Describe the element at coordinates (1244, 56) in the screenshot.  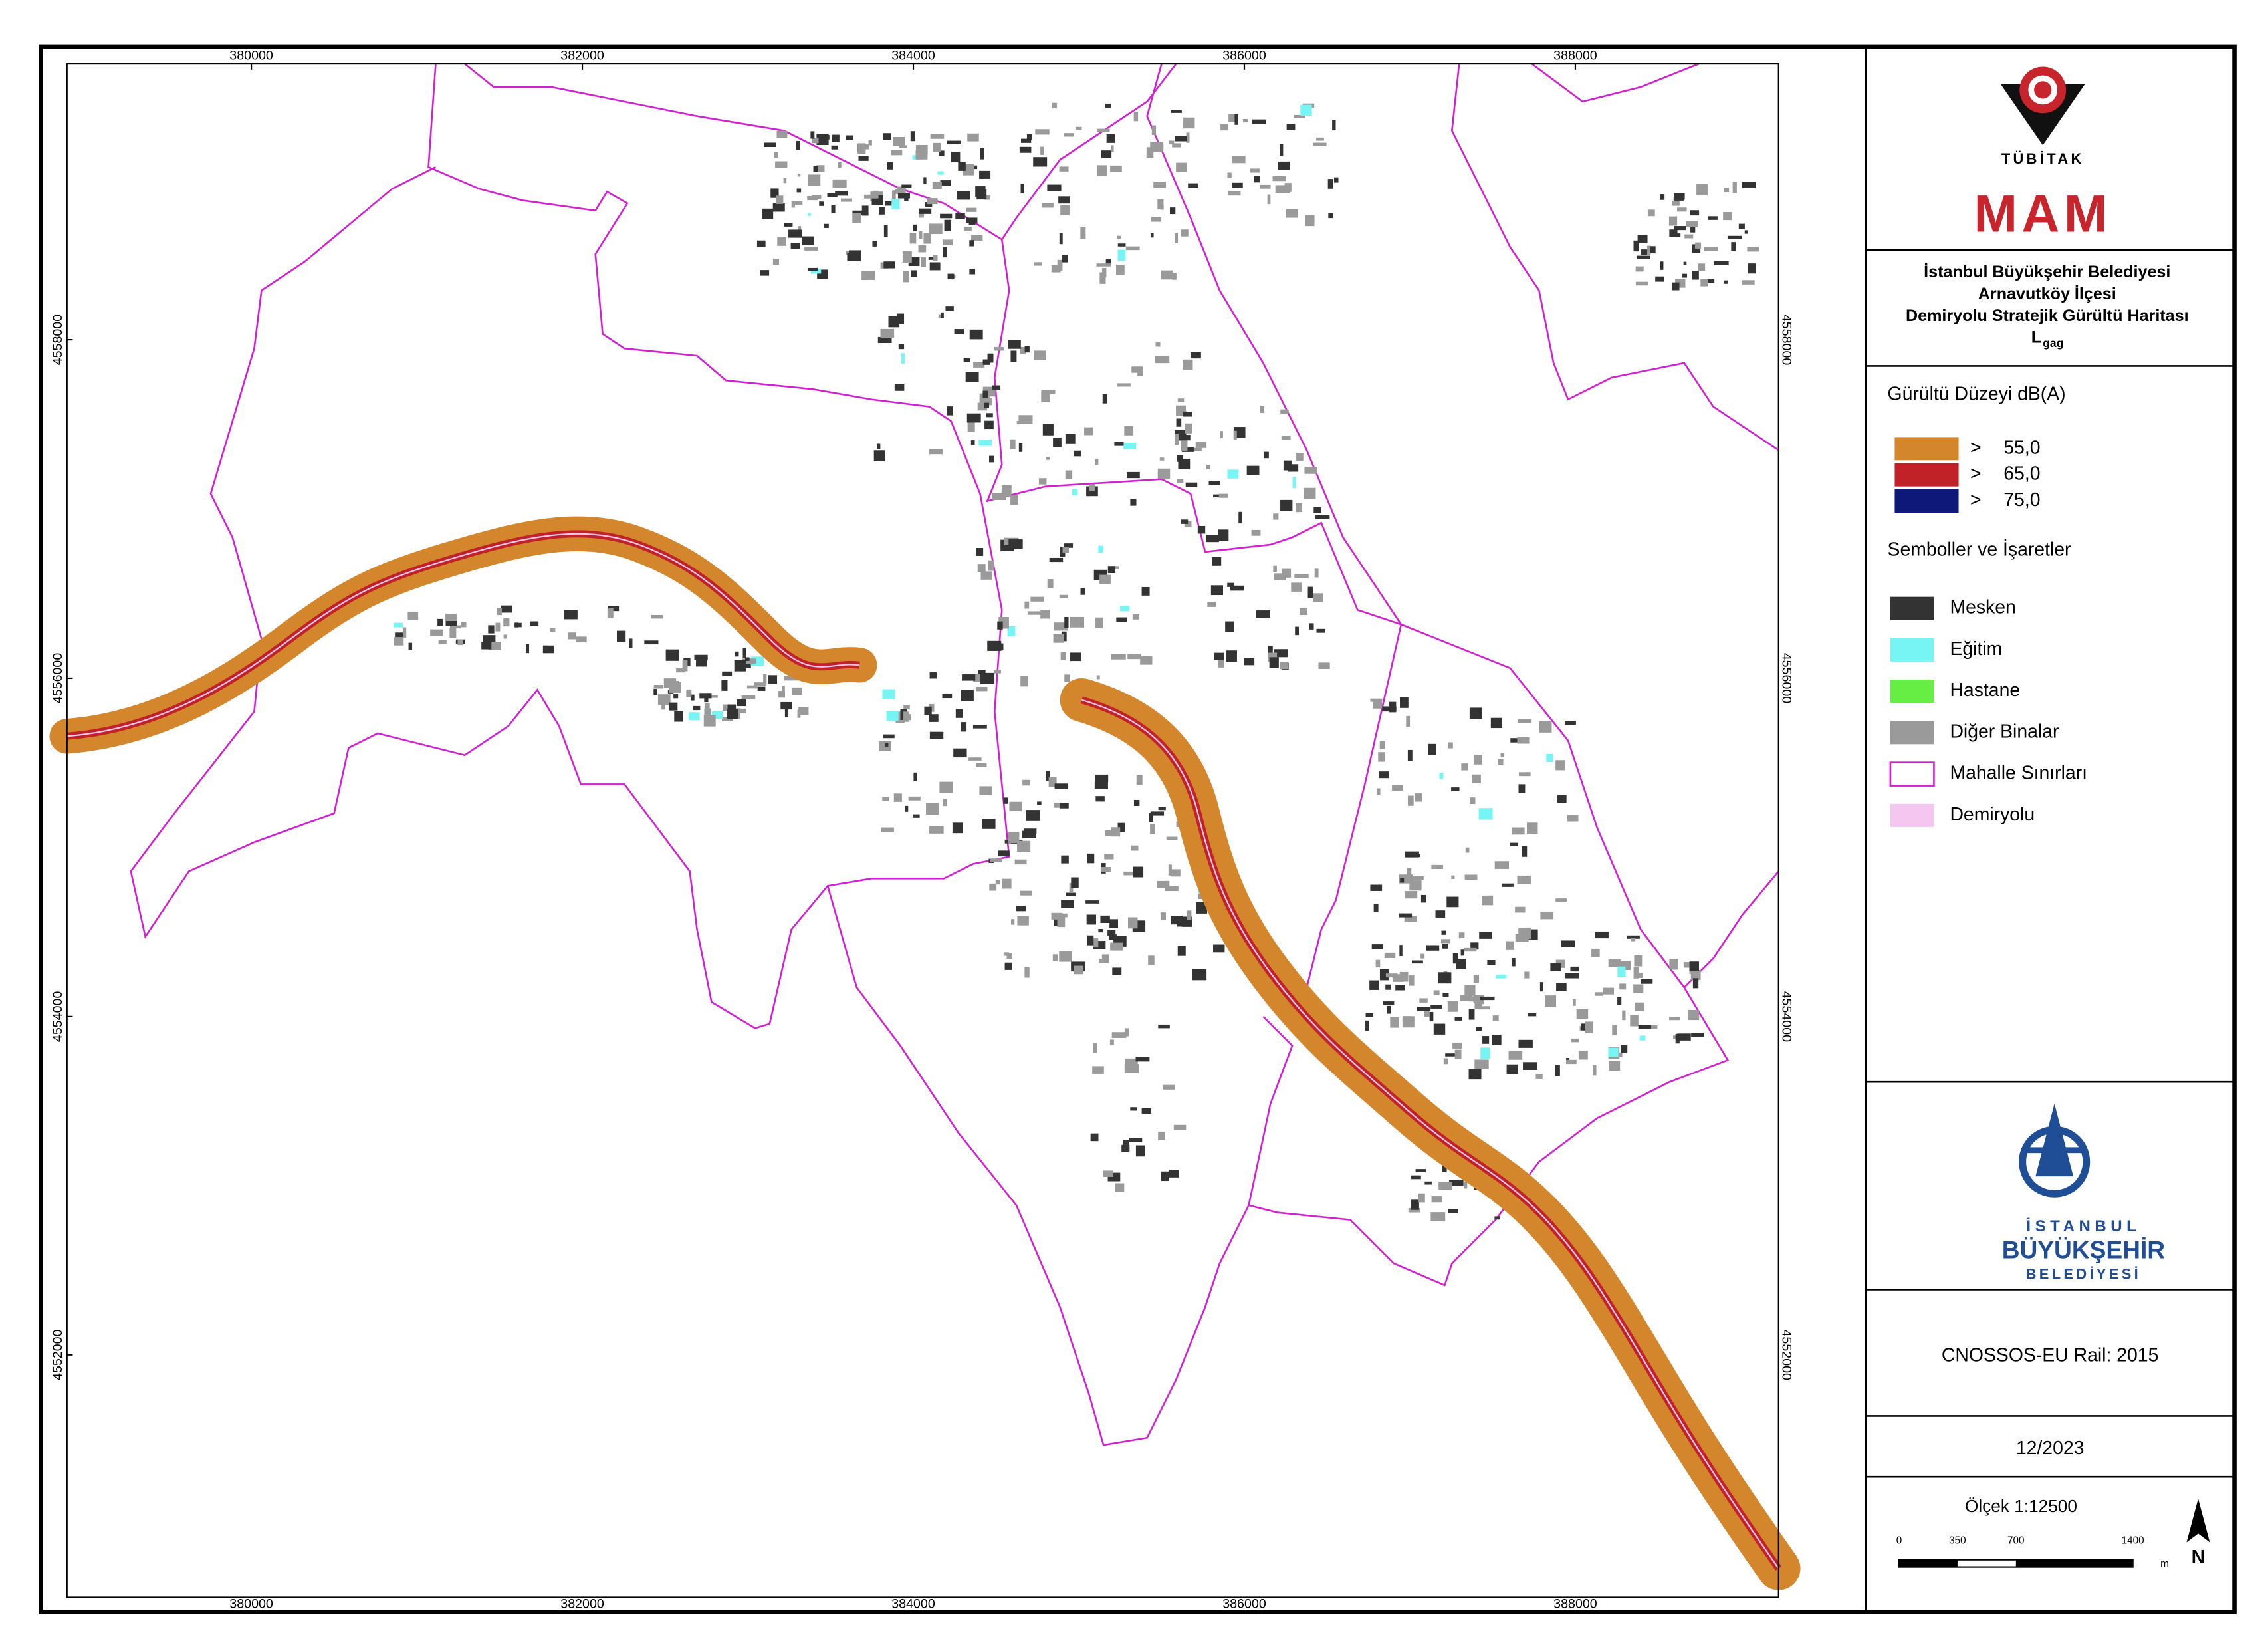
I see `x-tick-label: 386000` at that location.